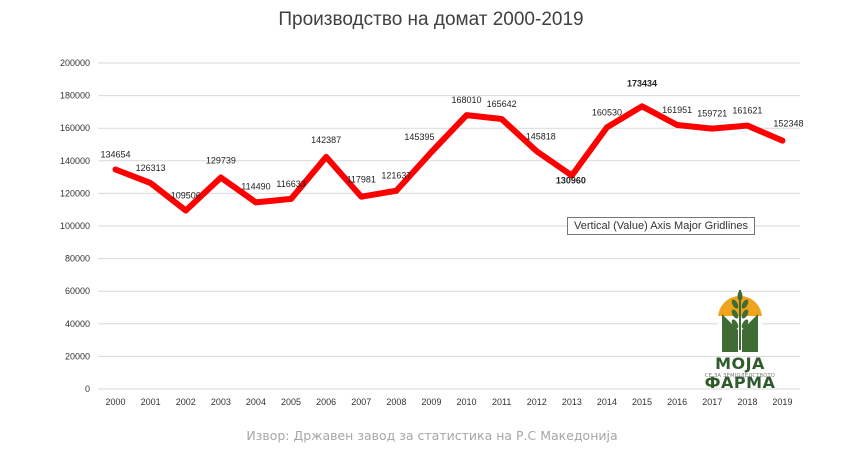 Image resolution: width=852 pixels, height=449 pixels. Describe the element at coordinates (467, 100) in the screenshot. I see `data-label: 168010` at that location.